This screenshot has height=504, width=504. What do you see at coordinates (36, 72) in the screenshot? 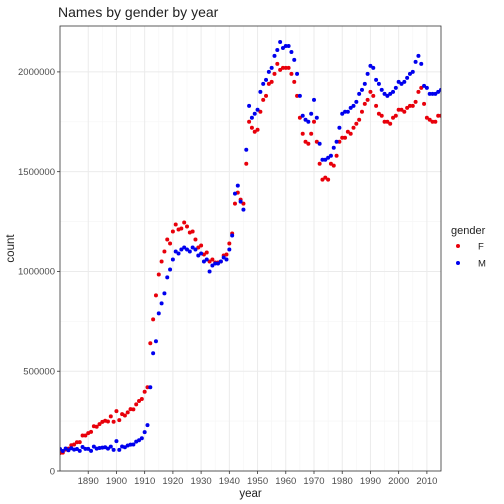
I see `y-tick-label: 2000000` at bounding box center [36, 72].